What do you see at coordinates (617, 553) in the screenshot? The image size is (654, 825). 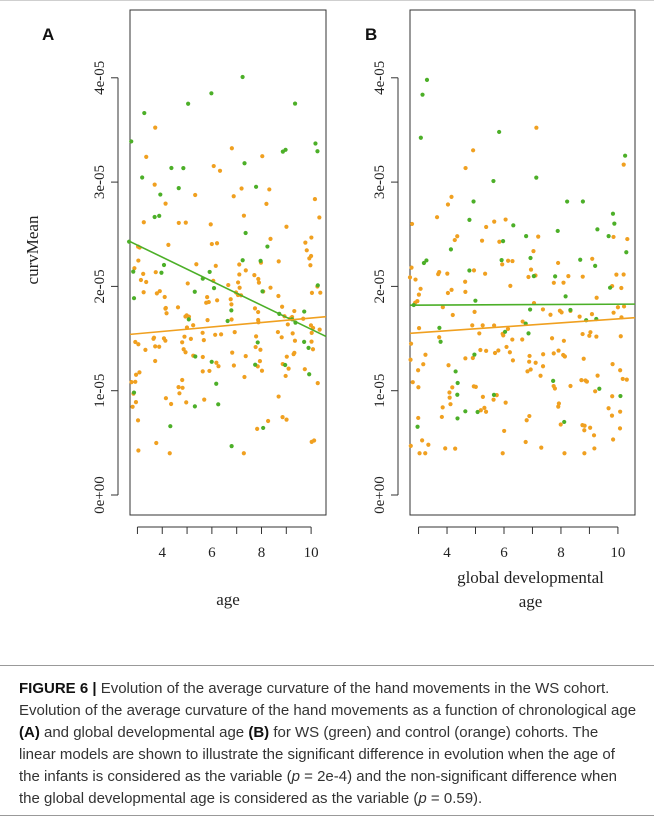 I see `x-tick-label: 10` at bounding box center [617, 553].